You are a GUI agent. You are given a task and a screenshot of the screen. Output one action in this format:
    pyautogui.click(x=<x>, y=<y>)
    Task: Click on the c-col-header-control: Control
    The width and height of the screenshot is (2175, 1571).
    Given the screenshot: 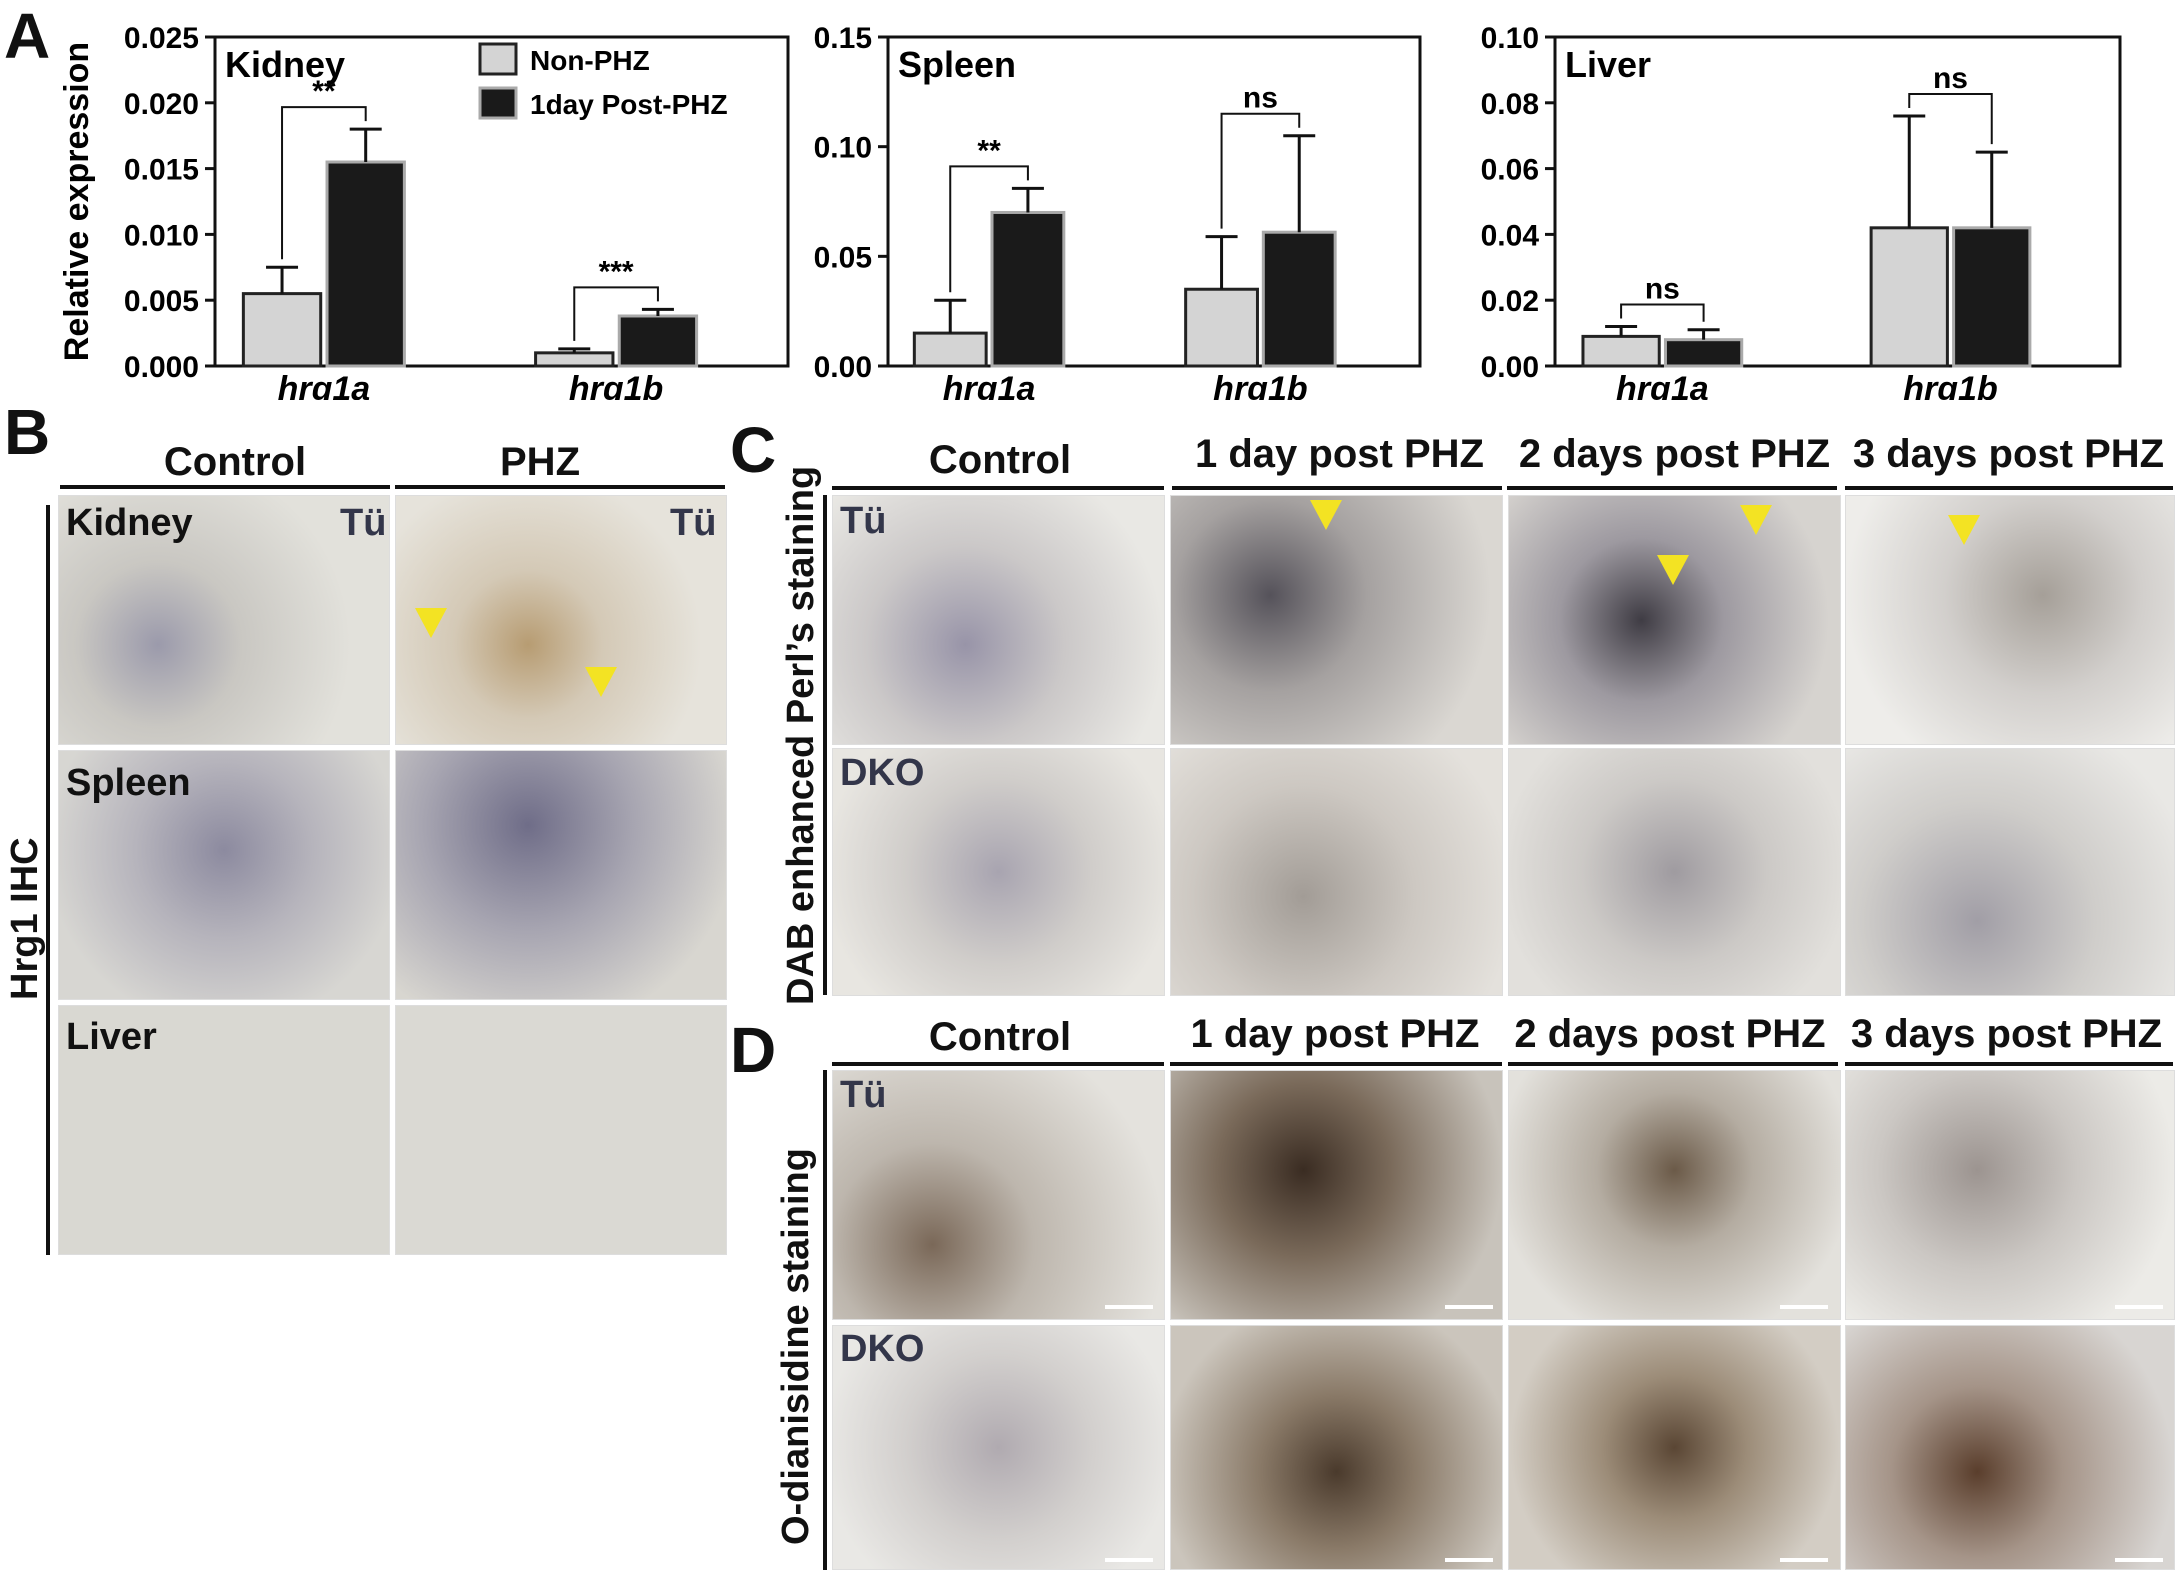 What is the action you would take?
    pyautogui.click(x=1000, y=460)
    